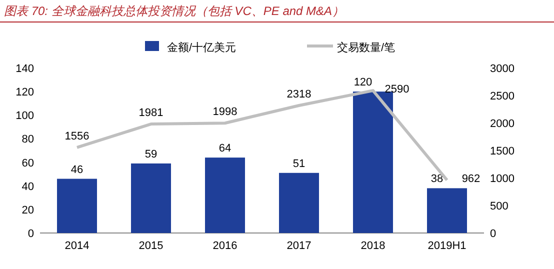 The width and height of the screenshot is (554, 269). I want to click on data-label: 59, so click(151, 154).